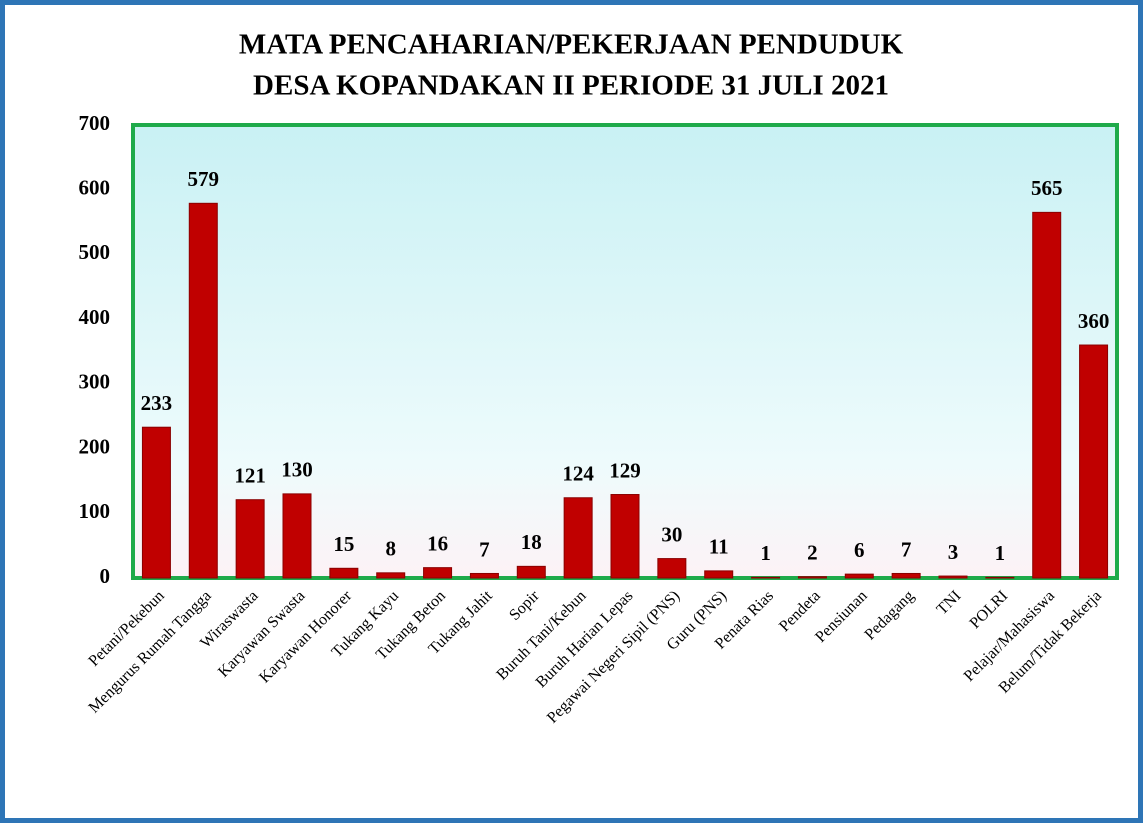  Describe the element at coordinates (95, 123) in the screenshot. I see `y-tick-label: 700` at that location.